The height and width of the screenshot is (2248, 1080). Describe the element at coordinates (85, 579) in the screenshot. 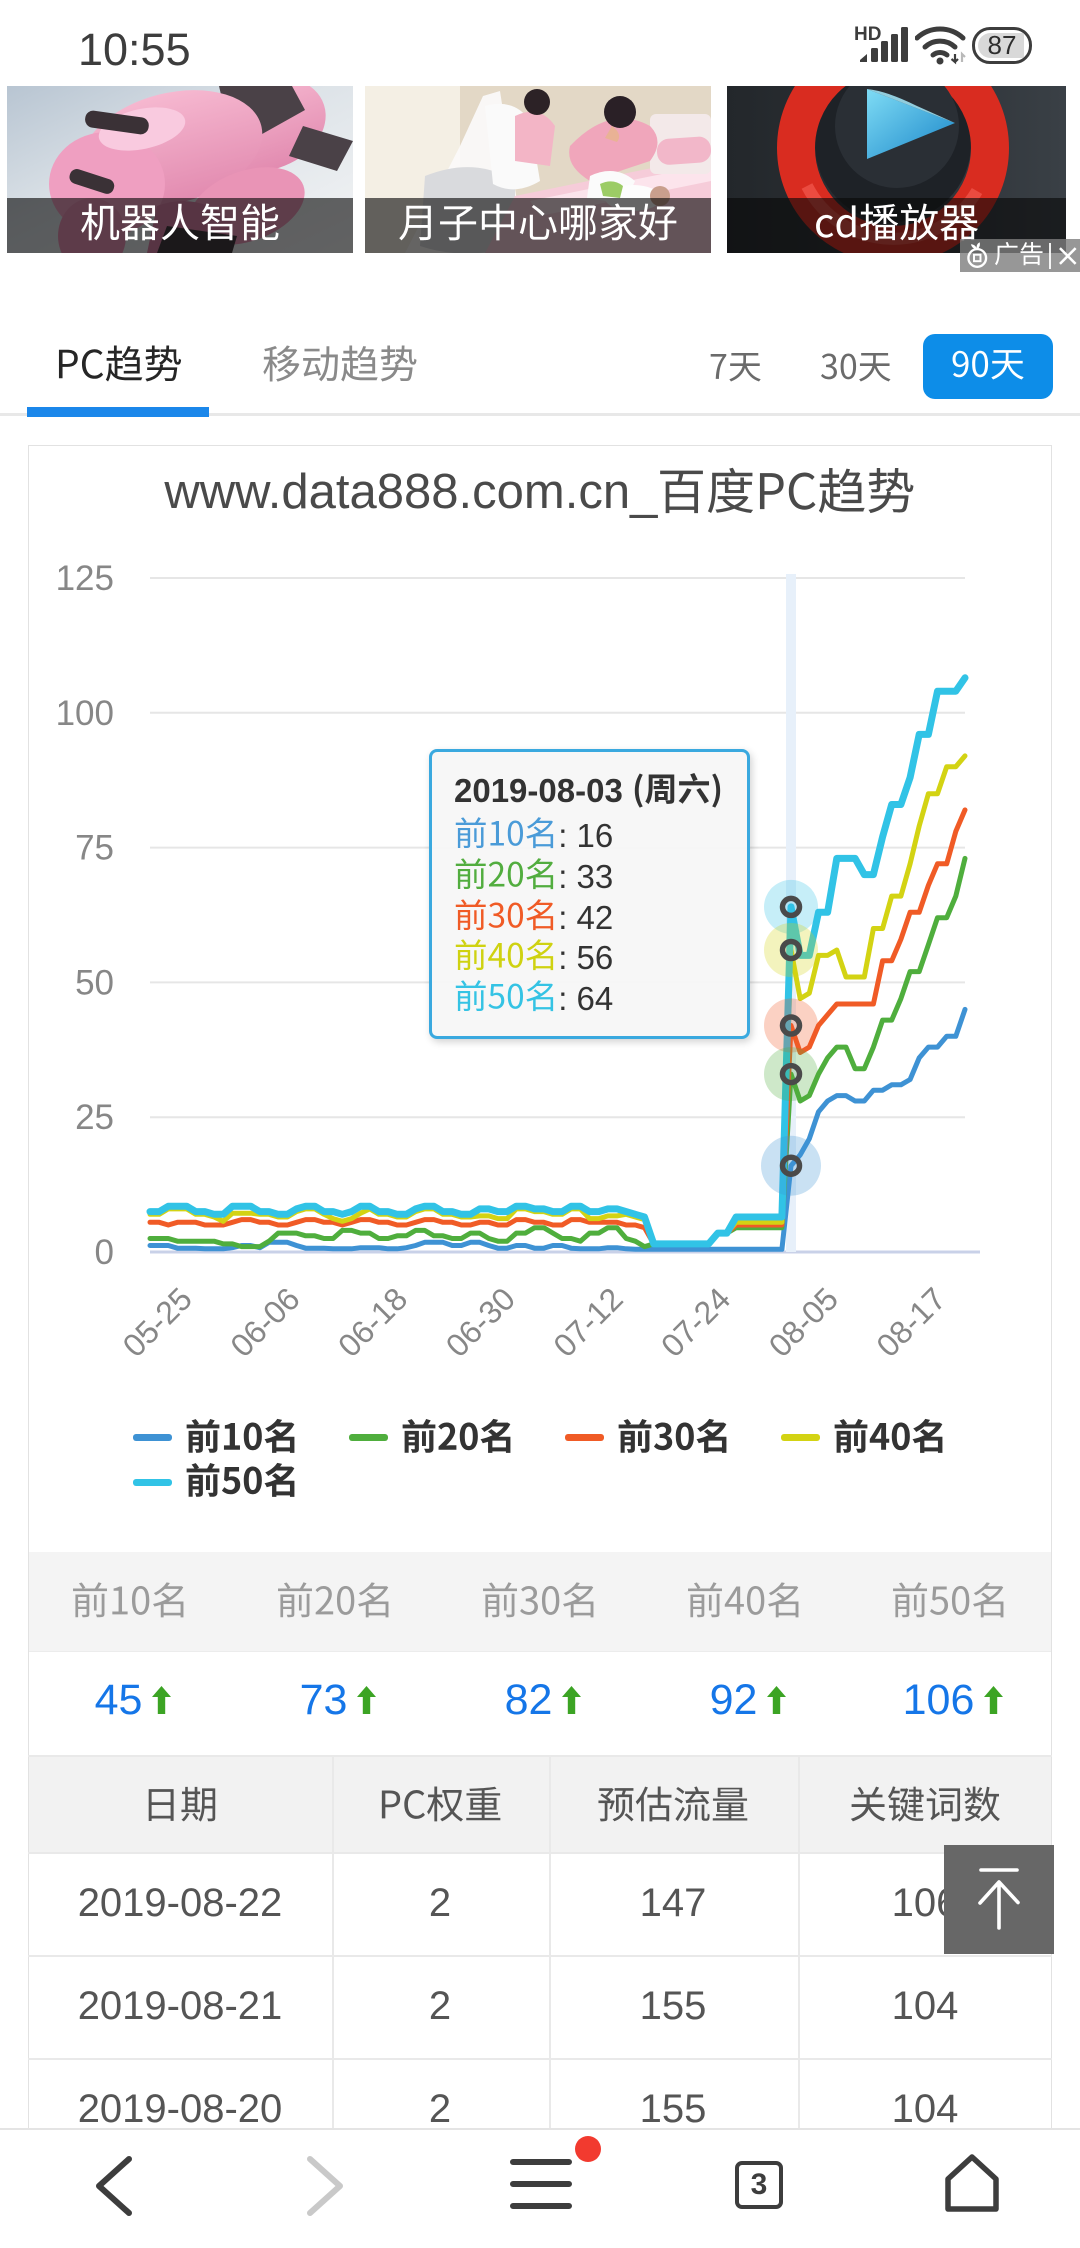

I see `svg-text: 125` at that location.